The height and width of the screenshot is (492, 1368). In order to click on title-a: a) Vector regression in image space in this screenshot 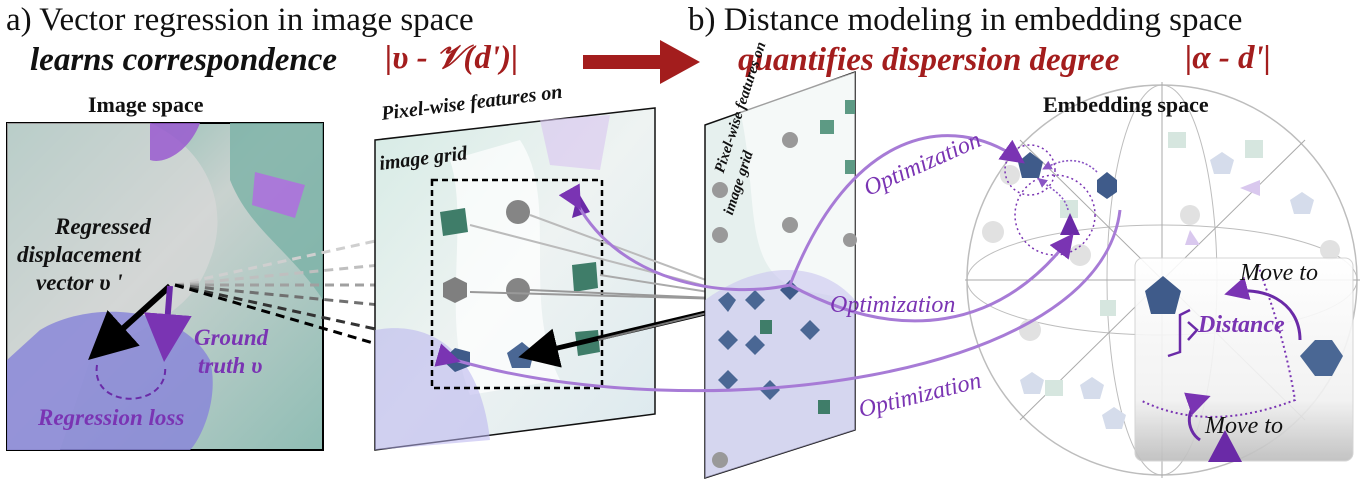, I will do `click(240, 20)`.